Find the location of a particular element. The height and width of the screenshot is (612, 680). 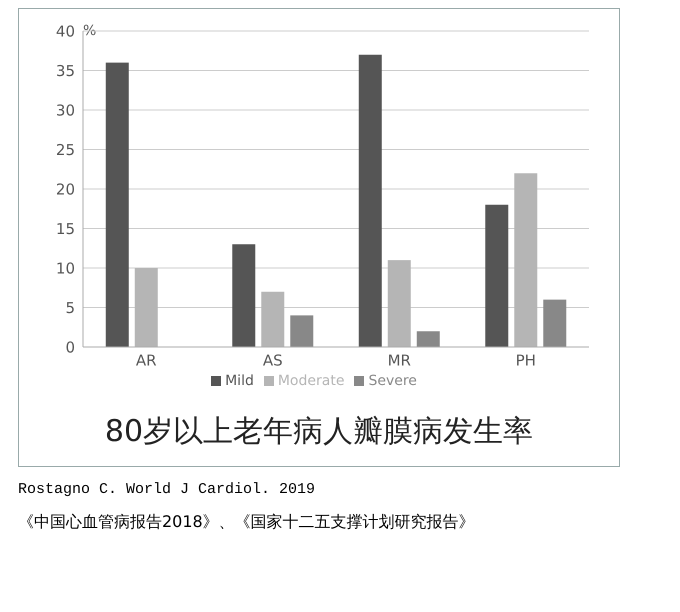

text: 80岁以上老年病人瓣膜病发生率 is located at coordinates (319, 432).